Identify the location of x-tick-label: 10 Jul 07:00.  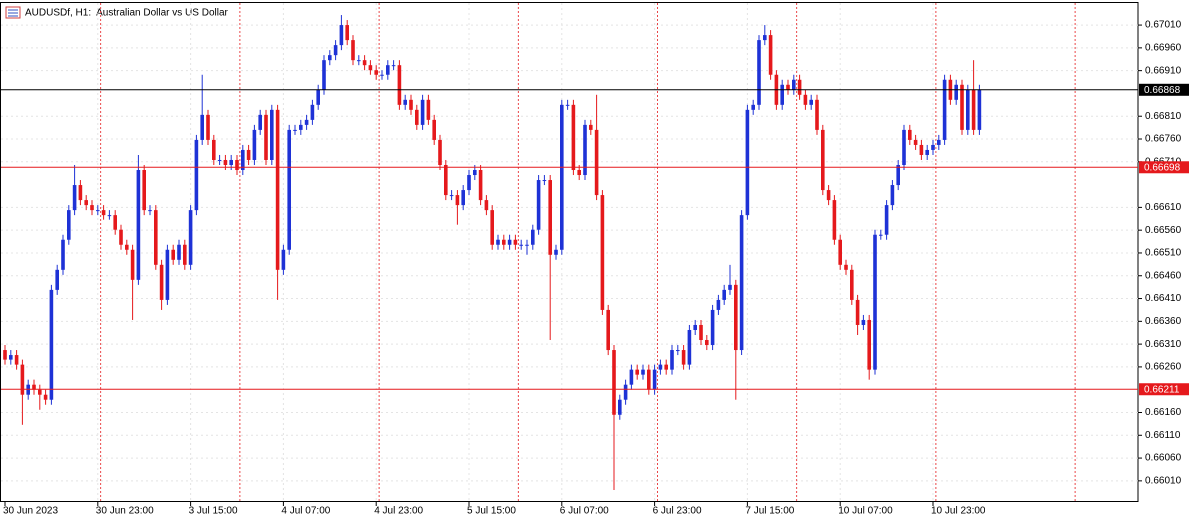
(865, 511).